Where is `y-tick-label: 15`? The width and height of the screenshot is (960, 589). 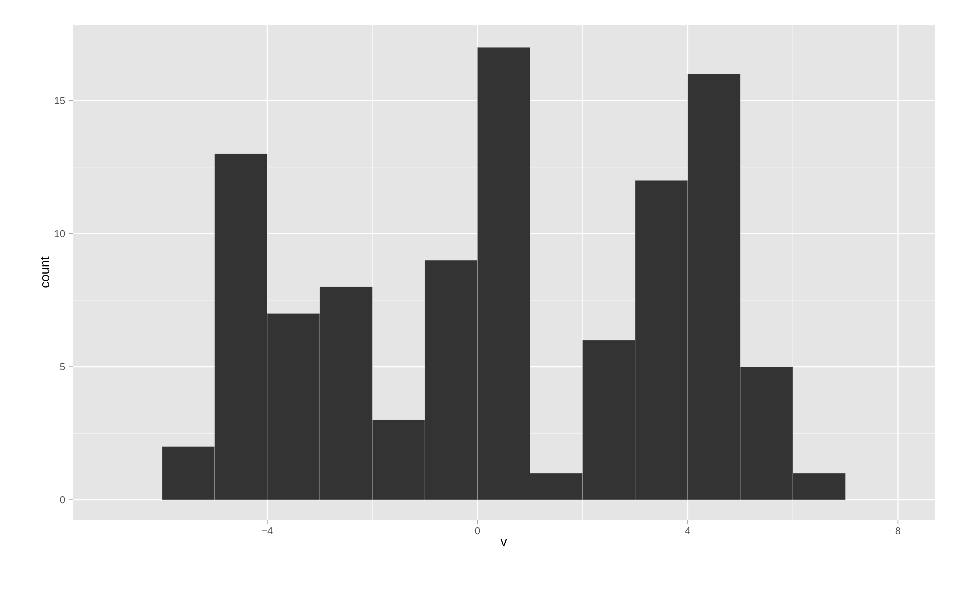
y-tick-label: 15 is located at coordinates (60, 100).